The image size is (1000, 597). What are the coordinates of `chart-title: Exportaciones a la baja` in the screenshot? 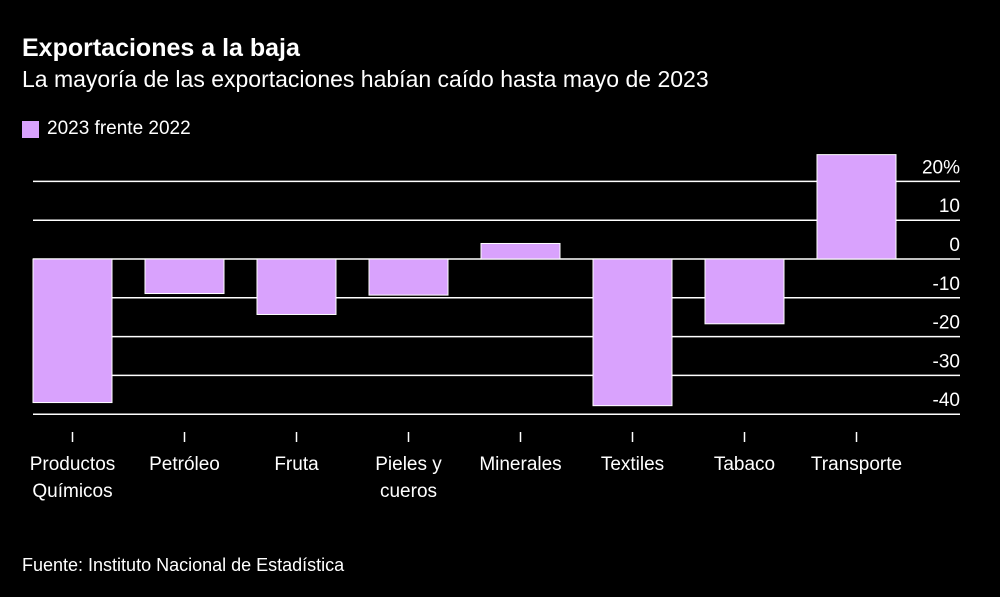 It's located at (161, 48).